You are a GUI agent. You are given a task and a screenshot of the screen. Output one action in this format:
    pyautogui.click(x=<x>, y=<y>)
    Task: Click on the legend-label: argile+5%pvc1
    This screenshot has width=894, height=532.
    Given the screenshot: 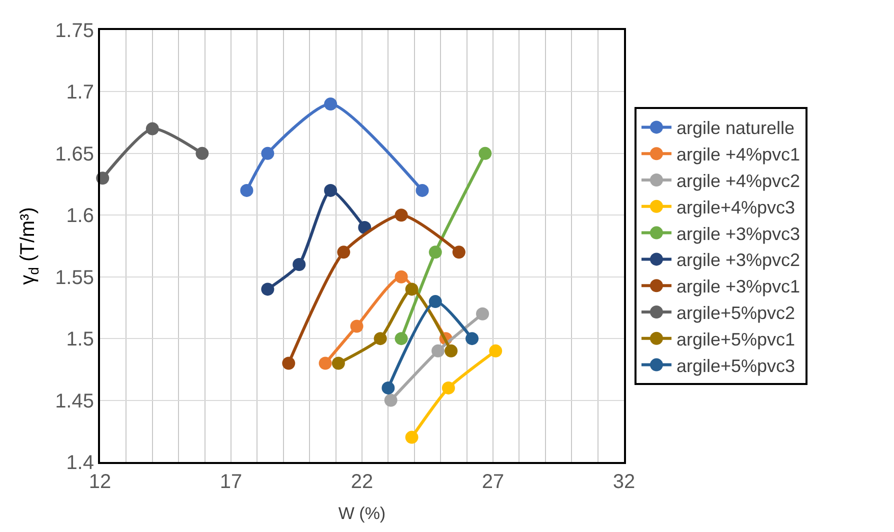 What is the action you would take?
    pyautogui.click(x=736, y=339)
    